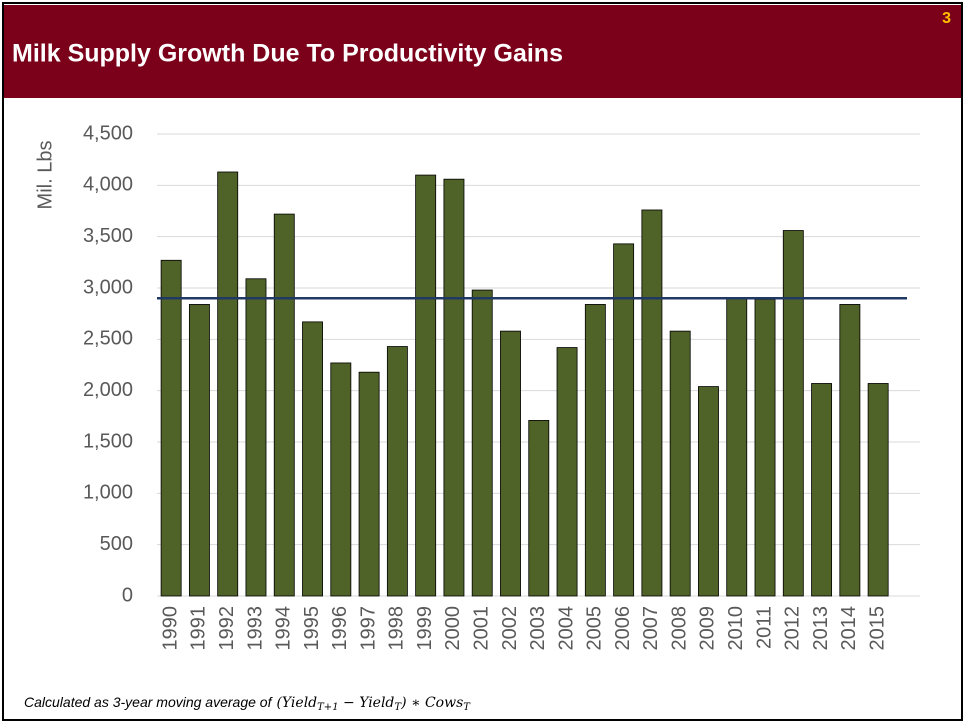 The height and width of the screenshot is (723, 965). Describe the element at coordinates (199, 628) in the screenshot. I see `x-tick-label: 1991` at that location.